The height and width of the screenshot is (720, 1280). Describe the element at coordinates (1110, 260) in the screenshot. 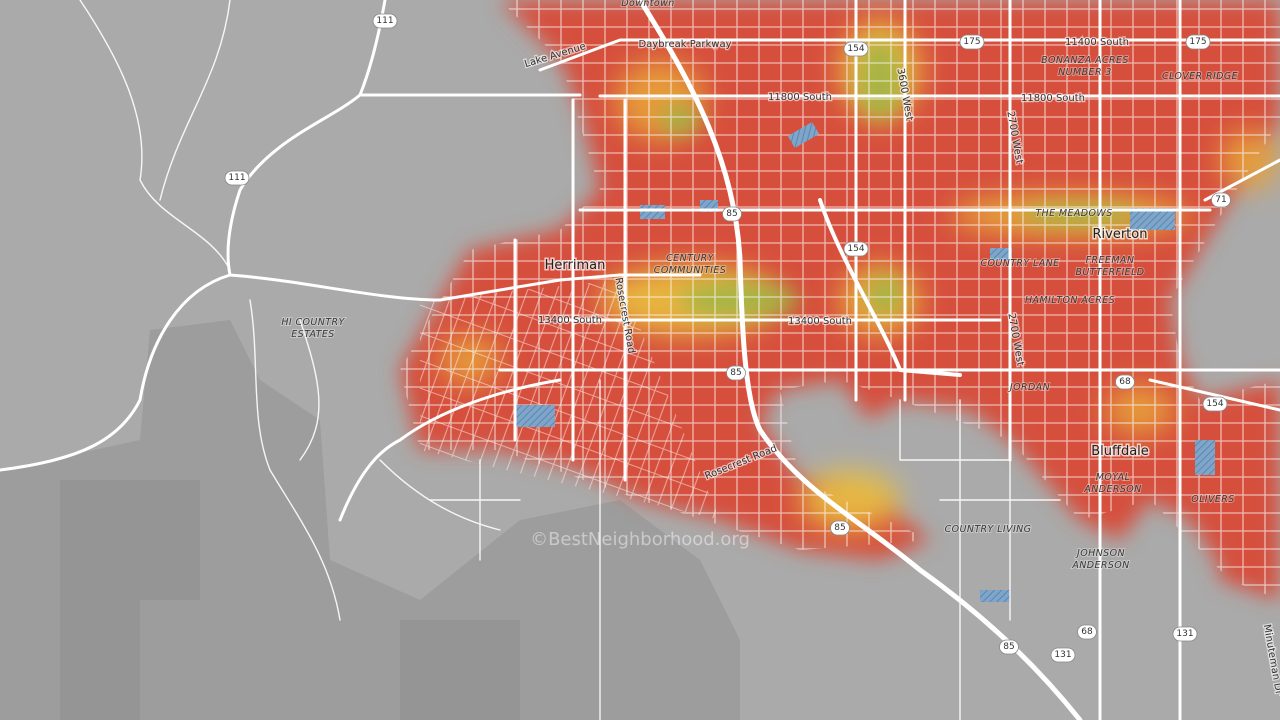

I see `place-label-line: FREEMAN` at that location.